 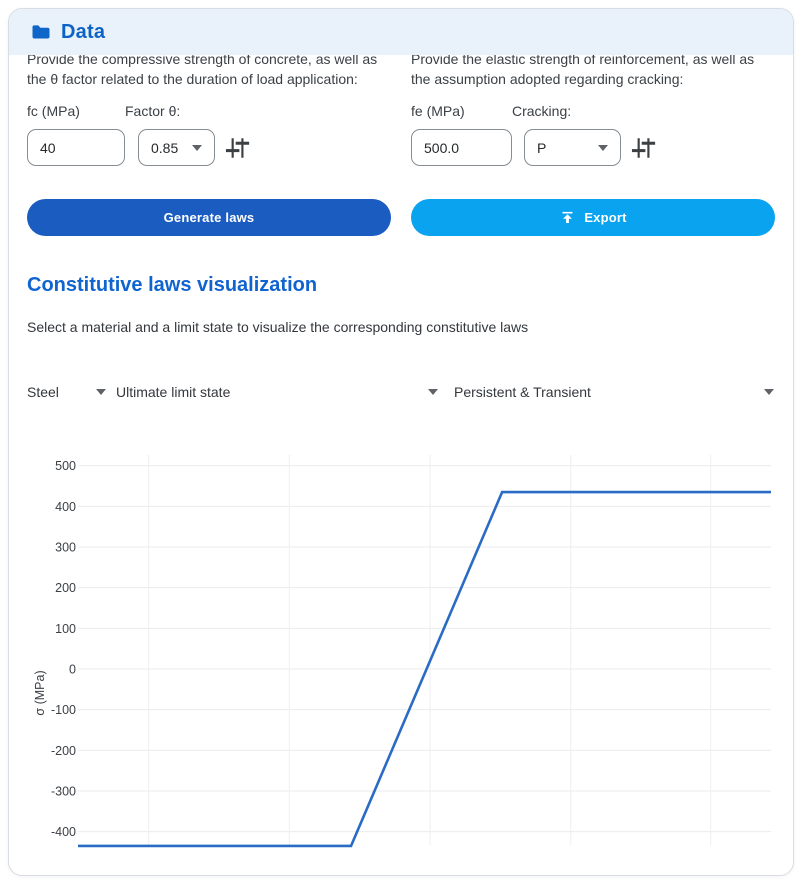 I want to click on card-title: Data, so click(x=83, y=31).